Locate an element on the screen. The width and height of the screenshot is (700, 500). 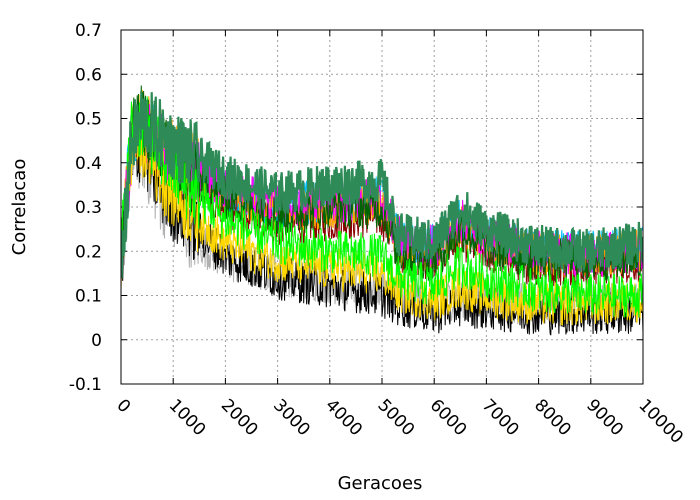
x-tick-label: 0 is located at coordinates (123, 406).